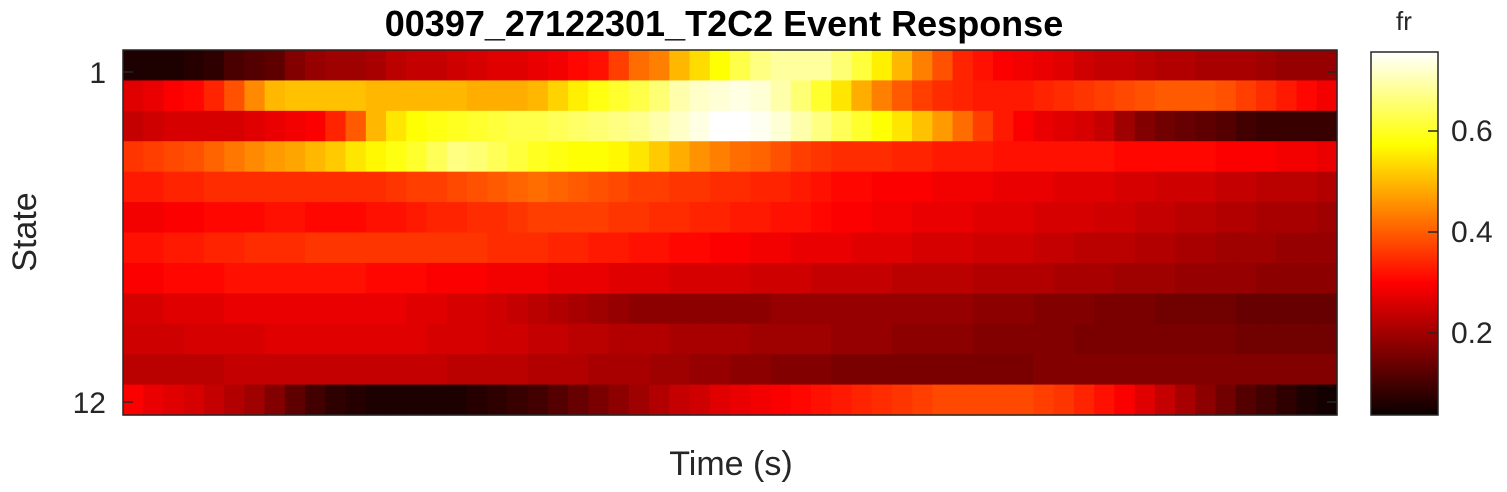 The image size is (1507, 492). I want to click on heatmap-cell-r6-c36, so click(841, 218).